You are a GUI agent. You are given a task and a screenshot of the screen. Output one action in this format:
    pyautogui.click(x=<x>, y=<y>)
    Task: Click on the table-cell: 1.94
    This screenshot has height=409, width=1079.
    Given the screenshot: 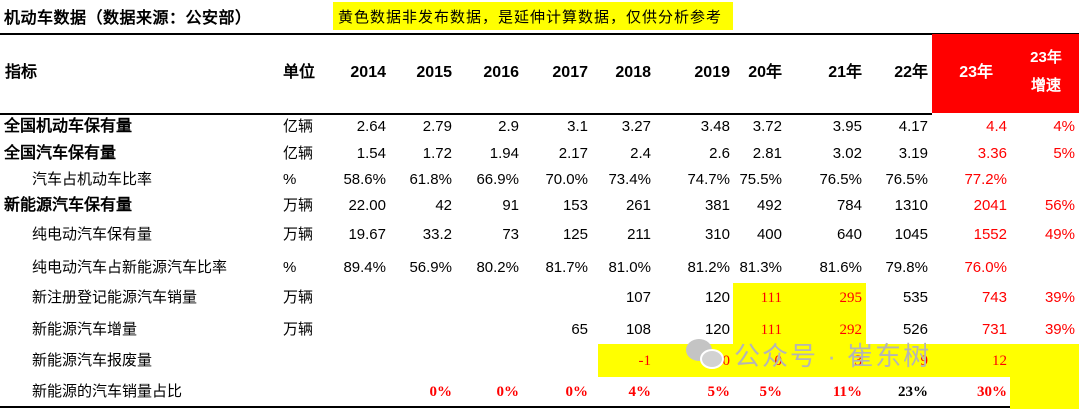 What is the action you would take?
    pyautogui.click(x=504, y=153)
    